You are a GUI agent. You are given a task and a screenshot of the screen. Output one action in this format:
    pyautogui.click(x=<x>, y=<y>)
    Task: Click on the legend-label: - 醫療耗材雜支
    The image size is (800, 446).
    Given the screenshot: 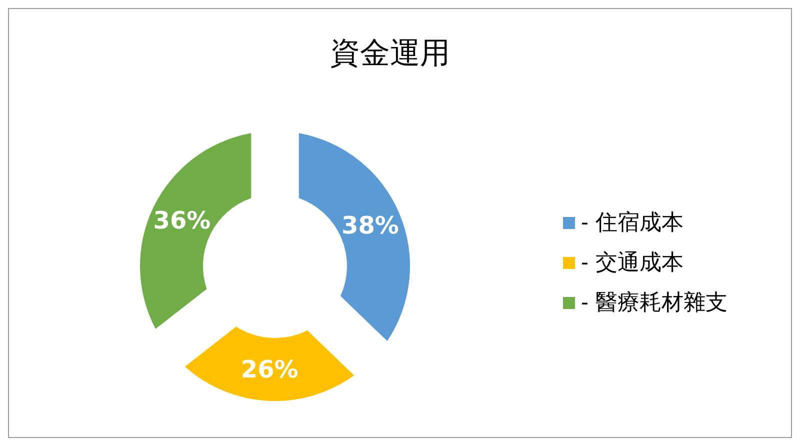 What is the action you would take?
    pyautogui.click(x=654, y=303)
    